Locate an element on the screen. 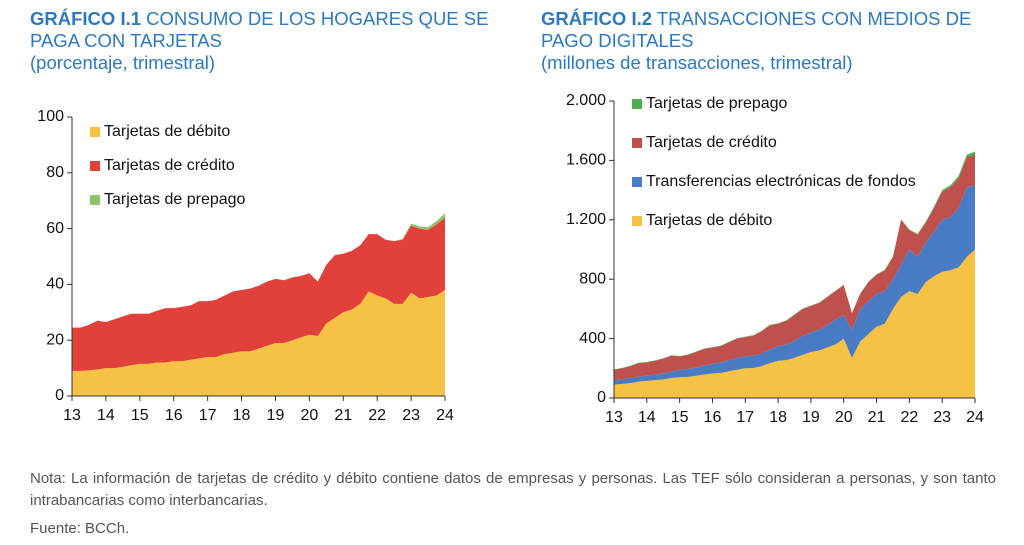 Image resolution: width=1024 pixels, height=545 pixels. subtitle: (porcentaje, trimestral) is located at coordinates (123, 62).